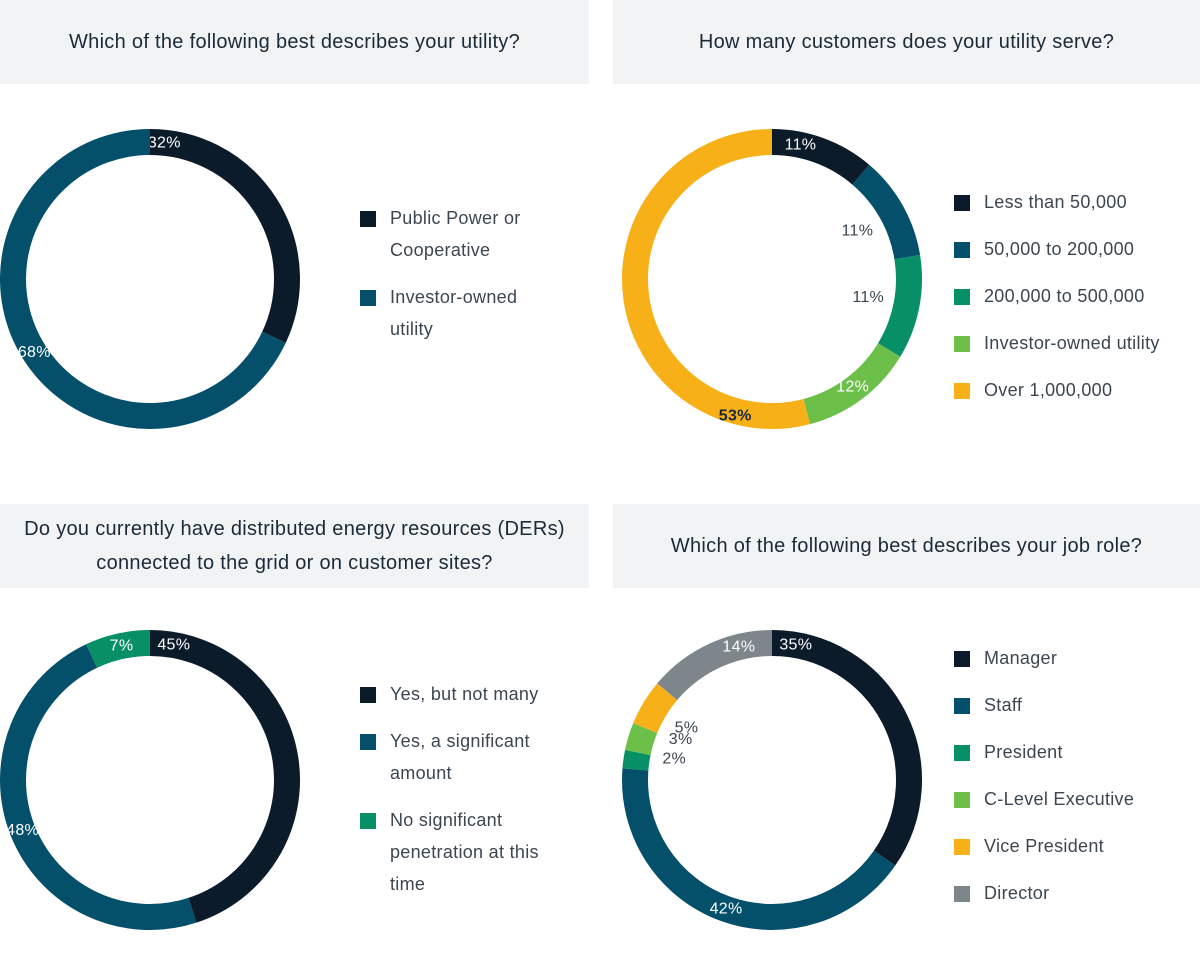 Image resolution: width=1200 pixels, height=974 pixels. What do you see at coordinates (421, 773) in the screenshot?
I see `legend-label: amount` at bounding box center [421, 773].